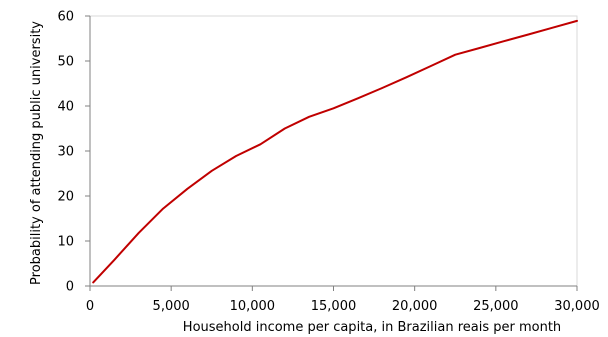 The width and height of the screenshot is (608, 337). Describe the element at coordinates (70, 287) in the screenshot. I see `y-tick-label: 0` at that location.